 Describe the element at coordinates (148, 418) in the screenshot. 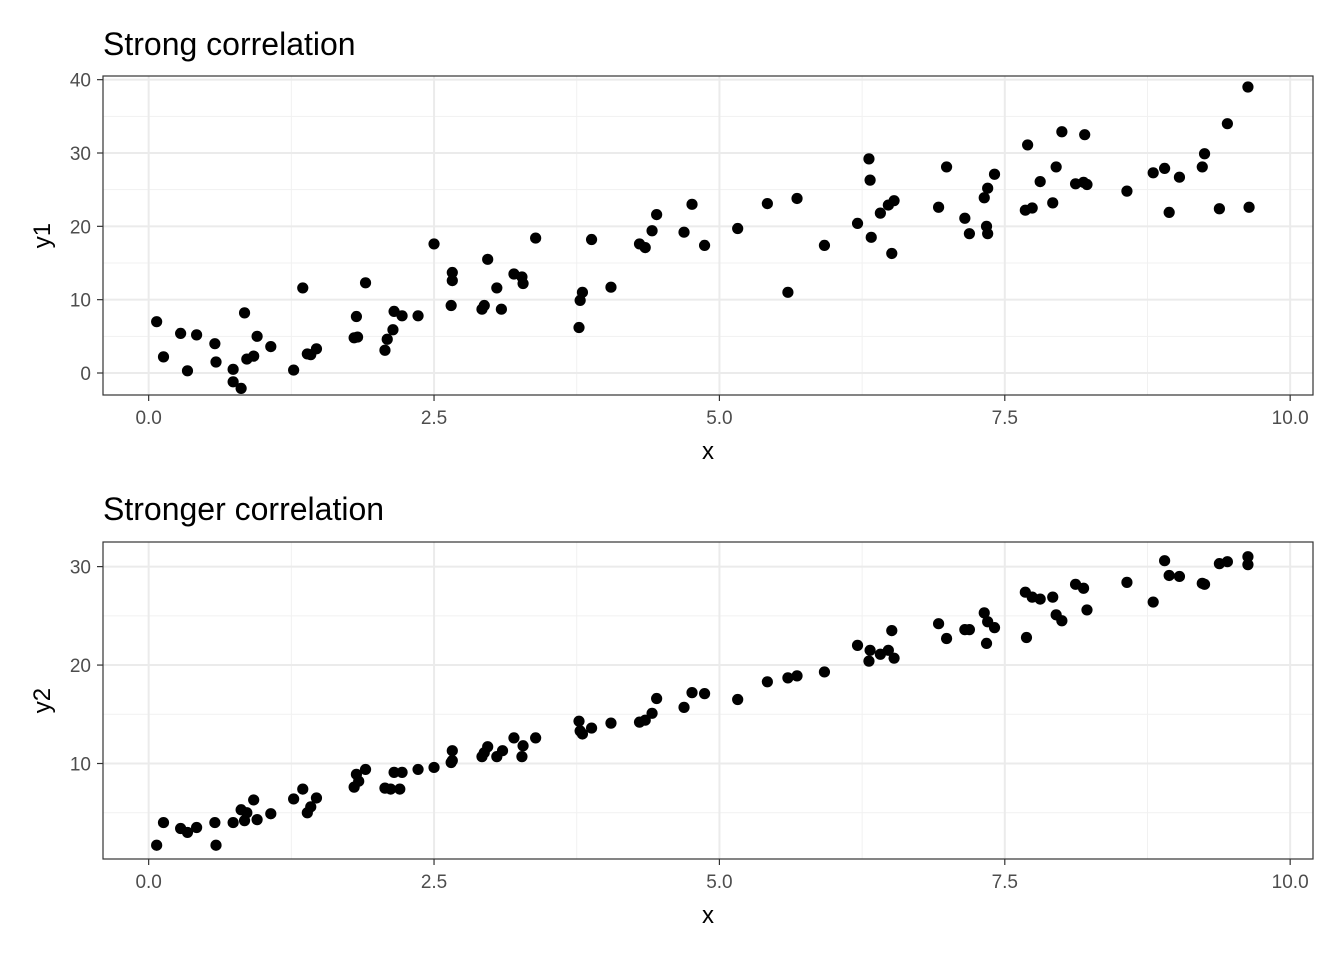

I see `x-tick-label: 0.0` at that location.